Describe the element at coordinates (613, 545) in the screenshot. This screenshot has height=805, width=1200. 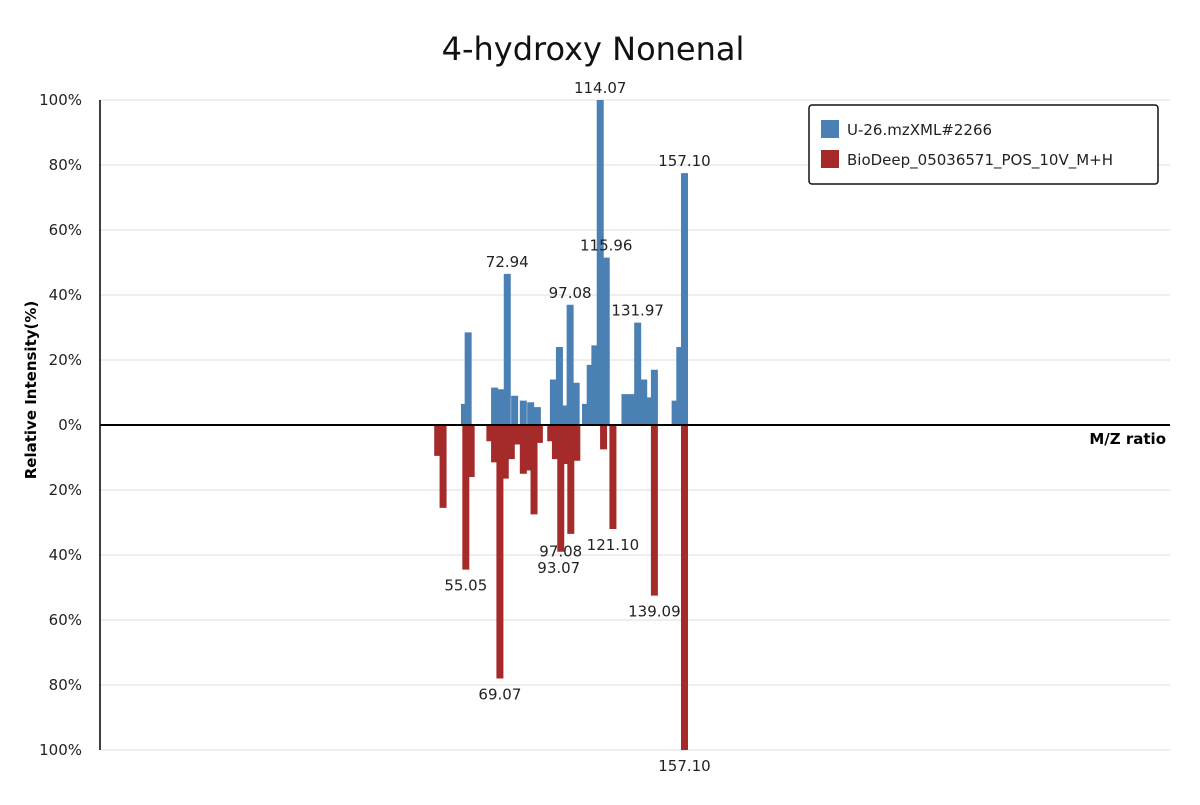
I see `peak-label-down: 121.10` at that location.